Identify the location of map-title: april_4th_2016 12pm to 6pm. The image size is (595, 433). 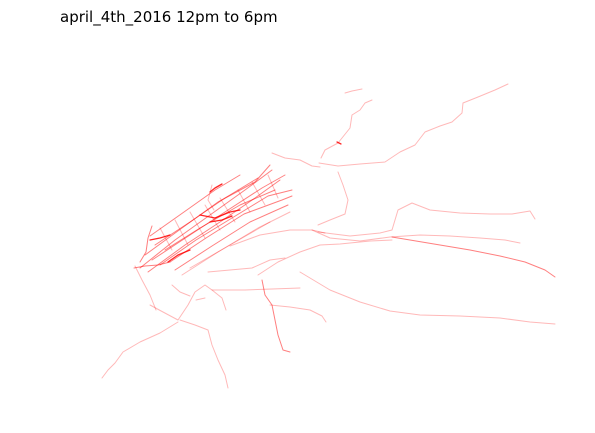
(169, 17).